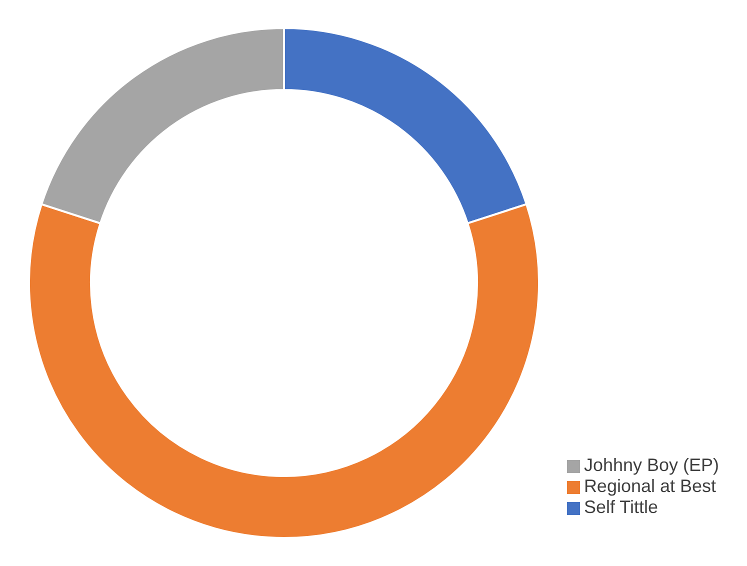  I want to click on legend-label: Regional at Best, so click(650, 486).